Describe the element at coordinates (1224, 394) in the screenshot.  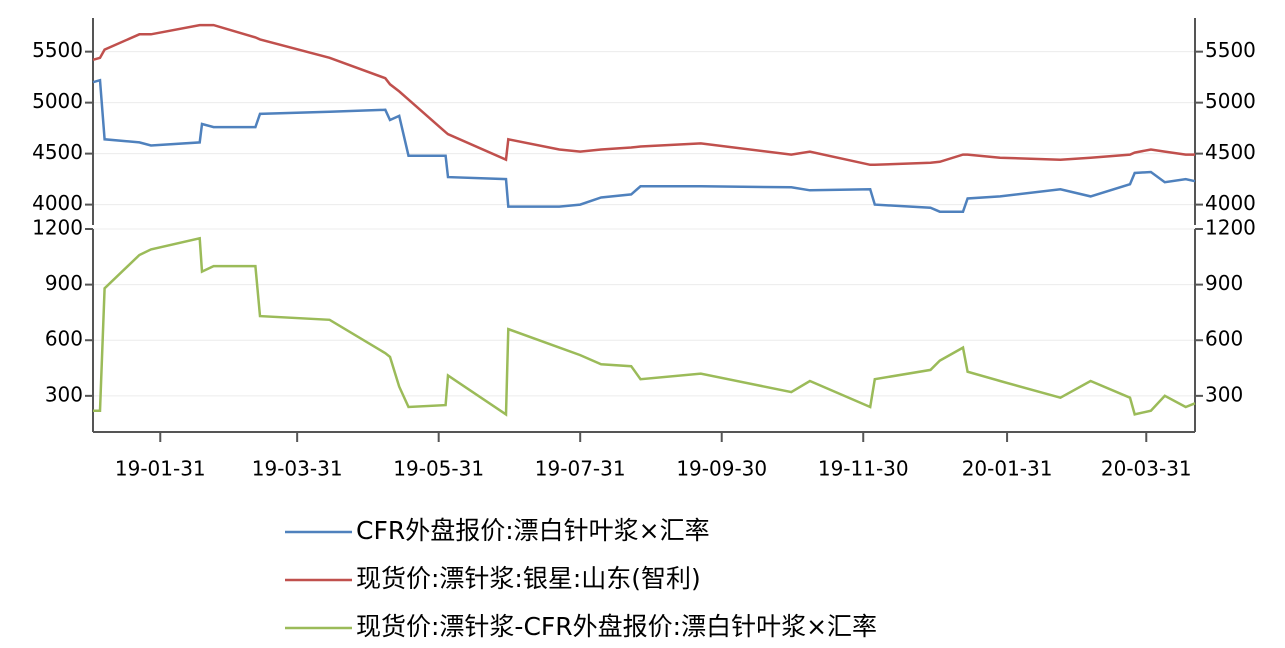
I see `y2-tick-label: 300` at that location.